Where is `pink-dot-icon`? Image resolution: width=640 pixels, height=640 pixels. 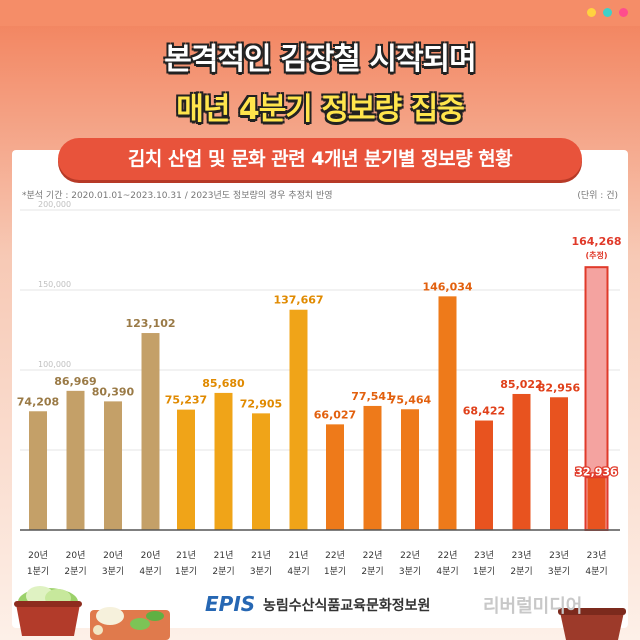 pink-dot-icon is located at coordinates (623, 12).